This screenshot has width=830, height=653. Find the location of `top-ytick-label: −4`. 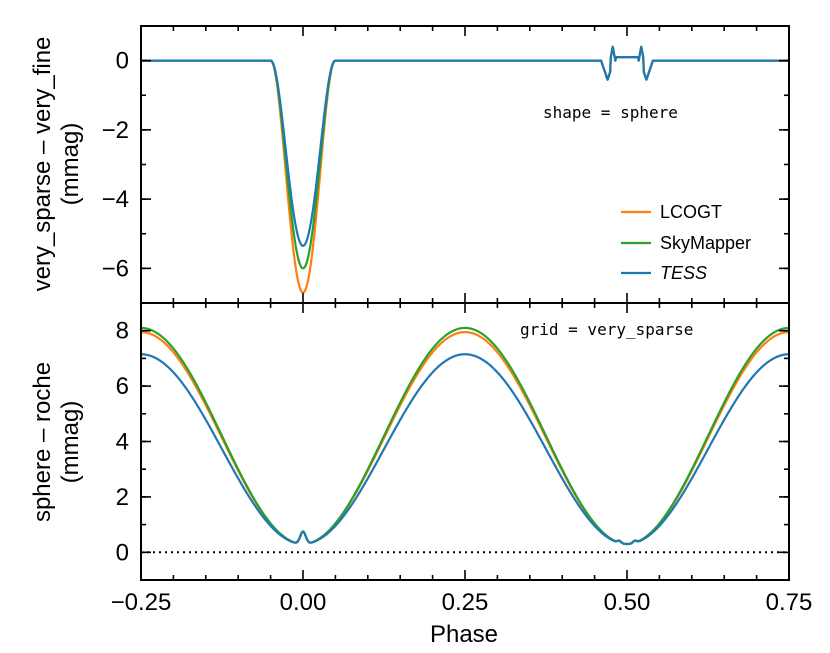

top-ytick-label: −4 is located at coordinates (115, 199).